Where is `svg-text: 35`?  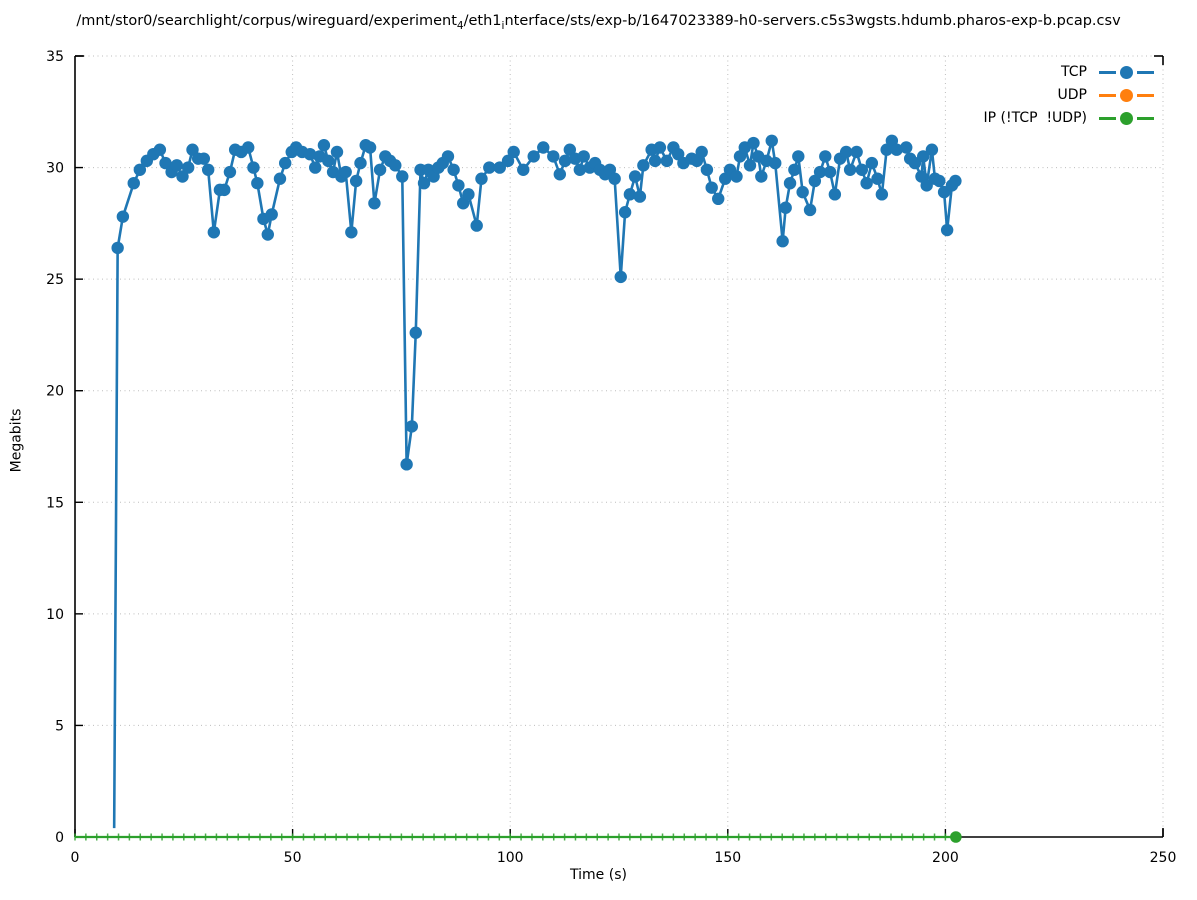 svg-text: 35 is located at coordinates (55, 57).